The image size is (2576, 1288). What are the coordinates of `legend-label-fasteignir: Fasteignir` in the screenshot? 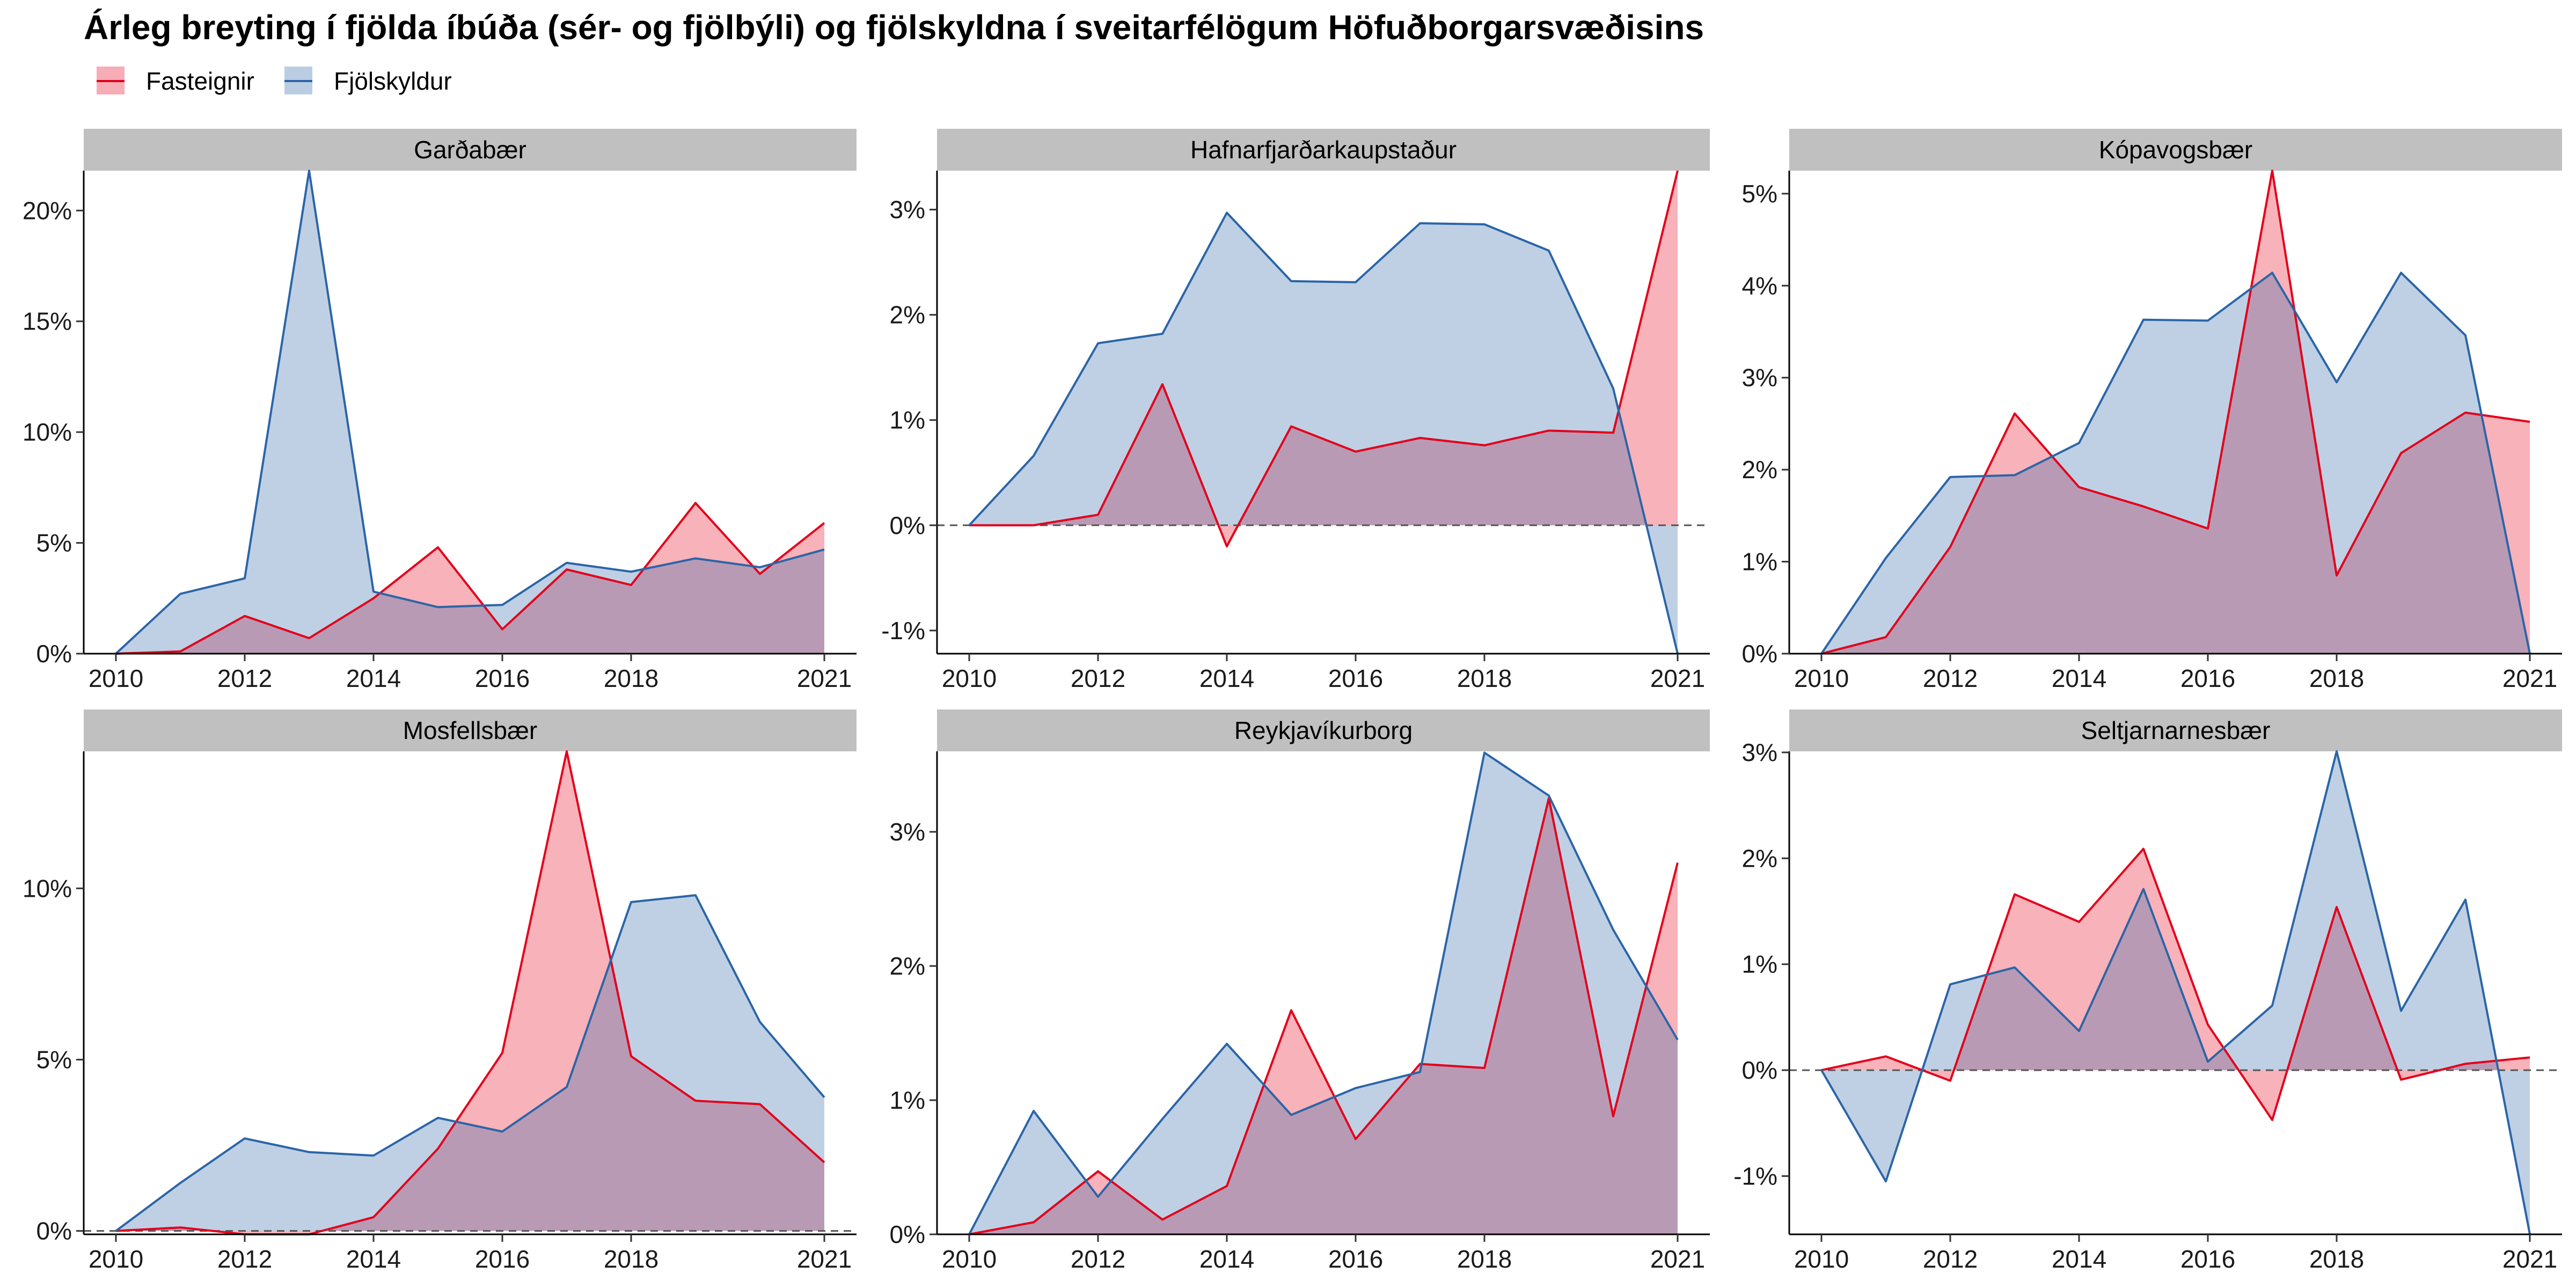 It's located at (200, 81).